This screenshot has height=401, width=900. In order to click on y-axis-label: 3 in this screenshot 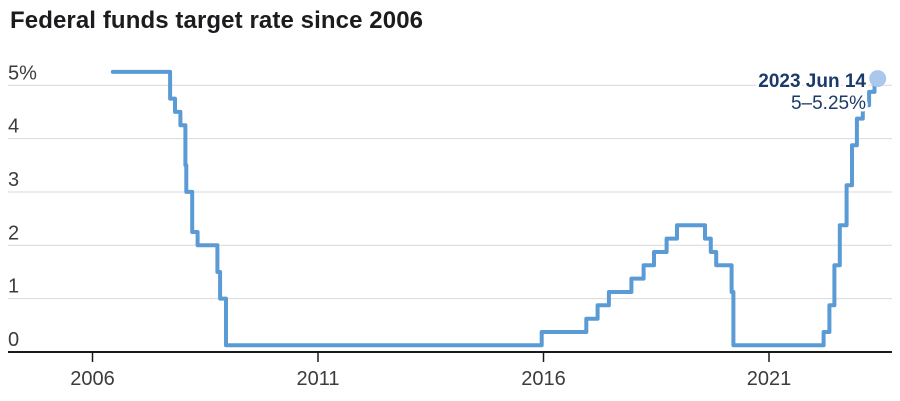, I will do `click(13, 180)`.